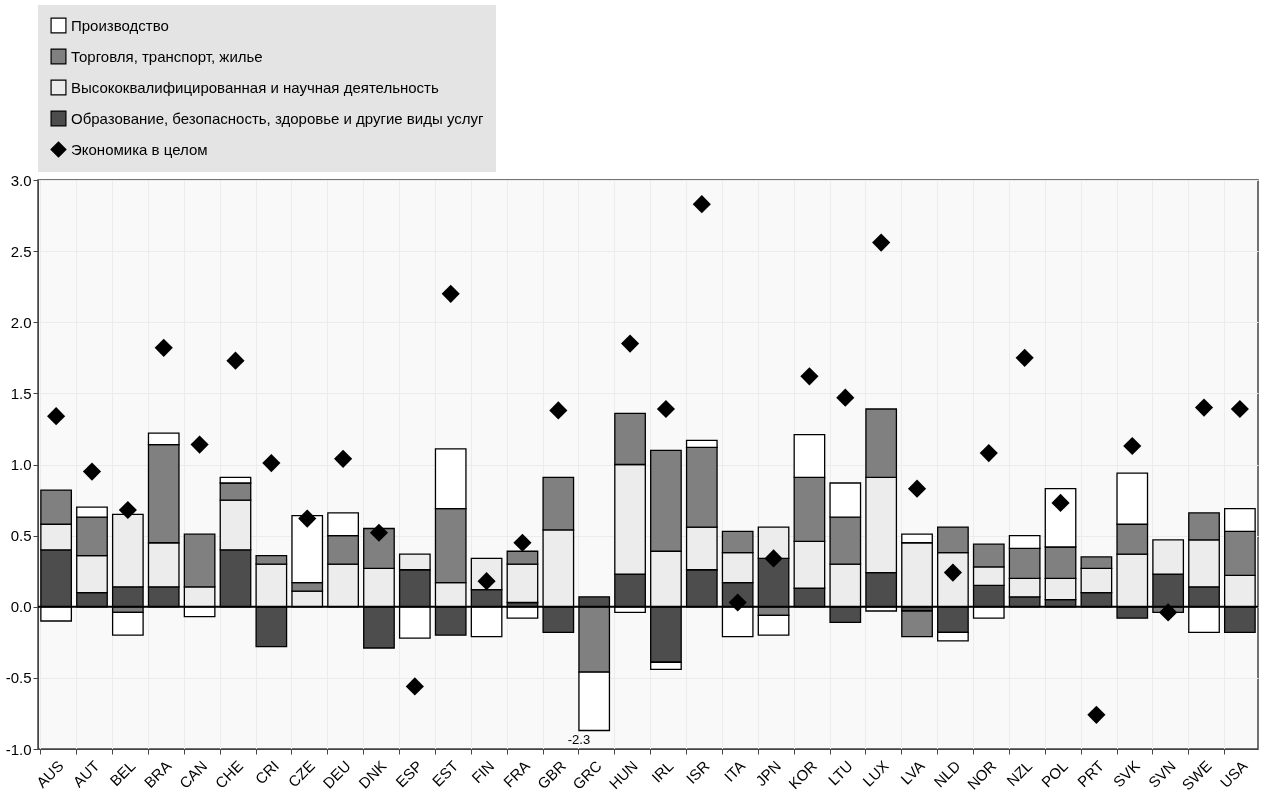  What do you see at coordinates (277, 118) in the screenshot?
I see `legend-label: Образование, безопасность, здоровье и другие виды услуг` at bounding box center [277, 118].